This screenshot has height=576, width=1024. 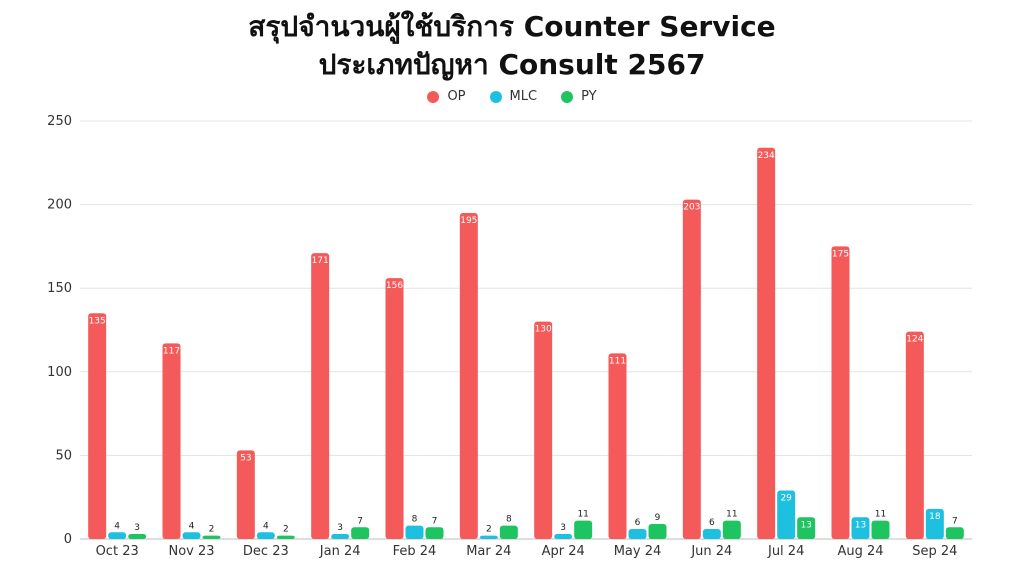 I want to click on data-label-mlc-jul-24: 29, so click(x=786, y=499).